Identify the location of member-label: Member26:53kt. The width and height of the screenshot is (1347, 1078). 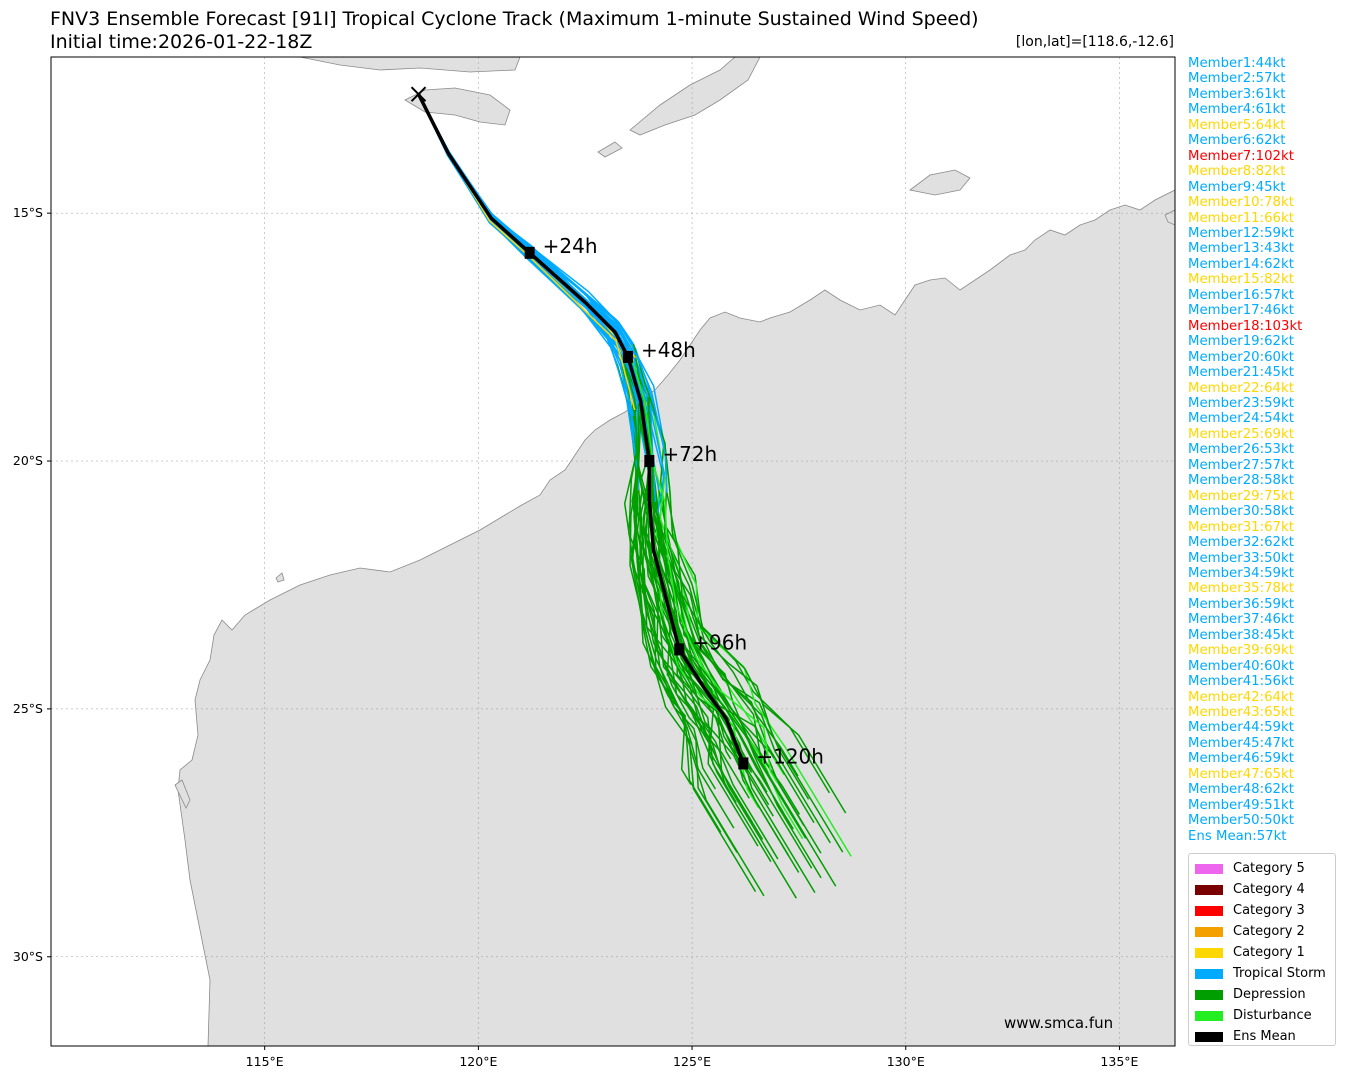
(1241, 450).